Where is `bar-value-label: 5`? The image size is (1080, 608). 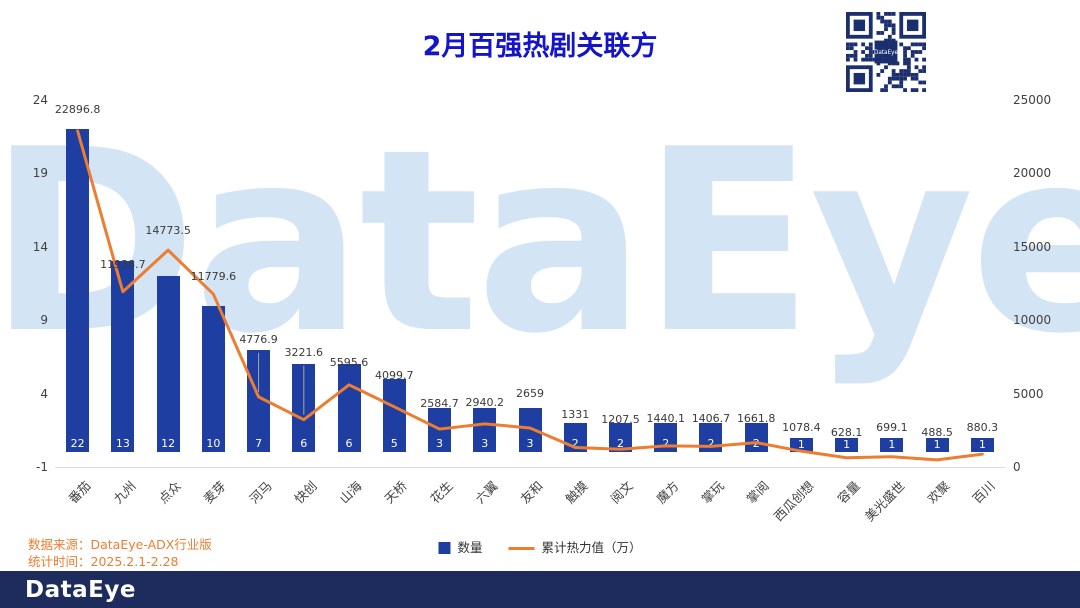
bar-value-label: 5 is located at coordinates (394, 444).